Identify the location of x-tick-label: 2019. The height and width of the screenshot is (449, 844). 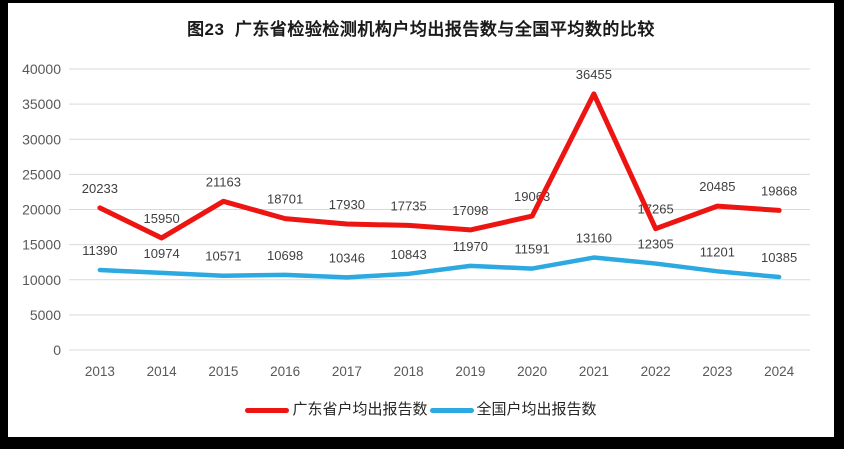
(470, 371).